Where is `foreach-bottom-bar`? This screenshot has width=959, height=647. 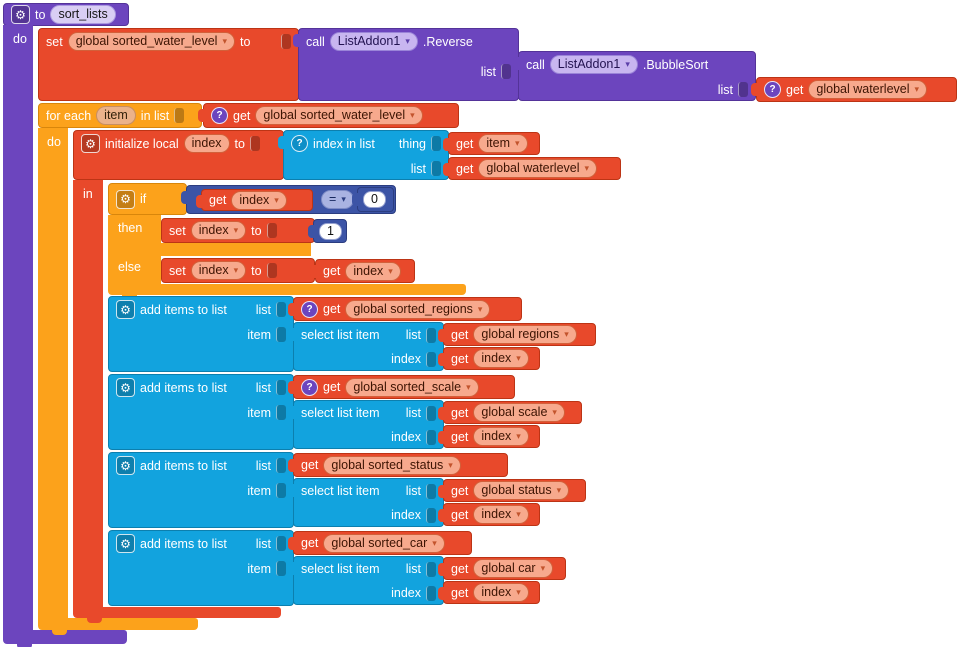
foreach-bottom-bar is located at coordinates (118, 626).